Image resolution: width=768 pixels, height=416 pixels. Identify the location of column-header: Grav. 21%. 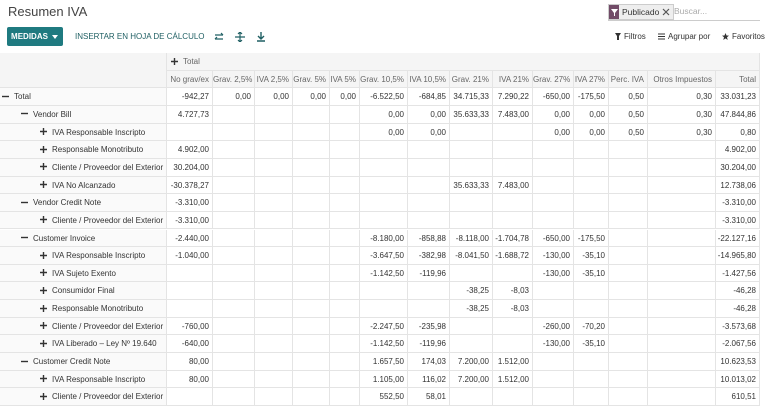
(471, 79).